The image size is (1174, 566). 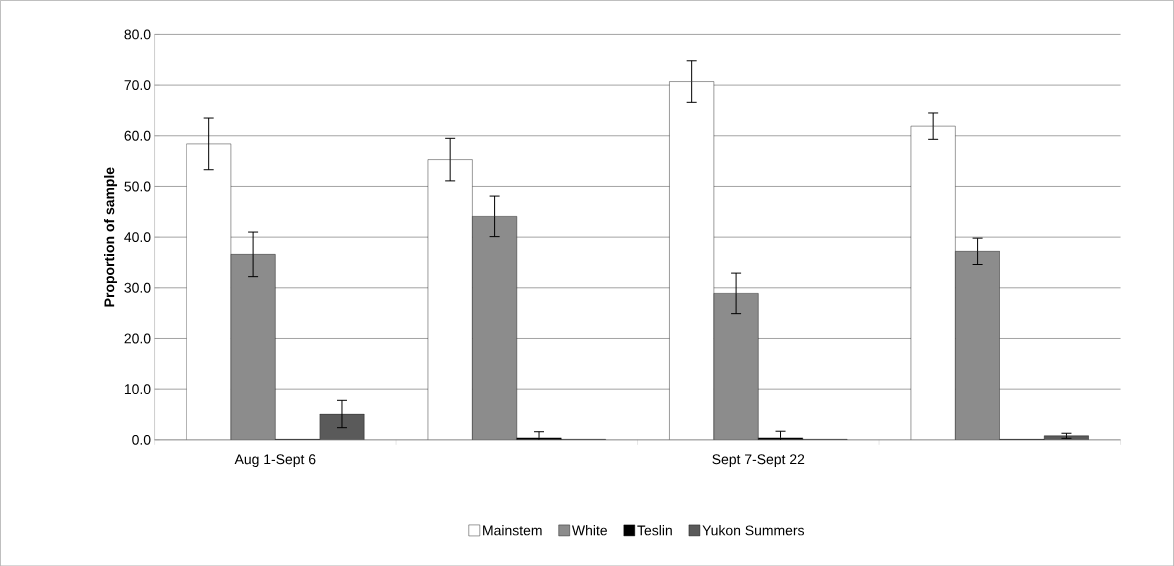 What do you see at coordinates (654, 530) in the screenshot?
I see `legend-label: Teslin` at bounding box center [654, 530].